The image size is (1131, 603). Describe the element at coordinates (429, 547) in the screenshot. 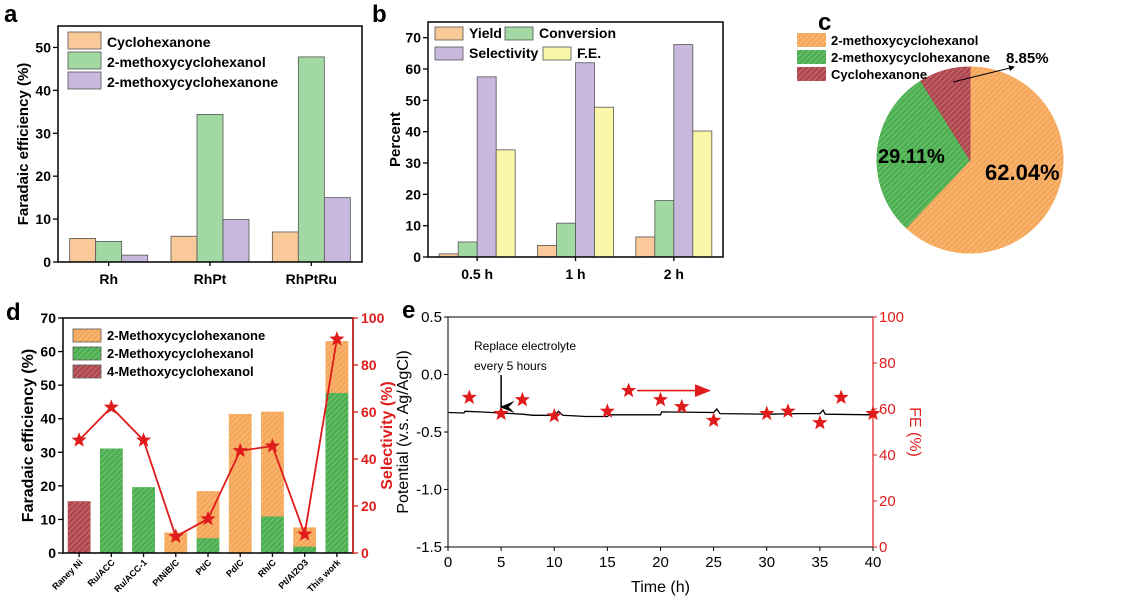

I see `y-tick-label: -1.5` at that location.